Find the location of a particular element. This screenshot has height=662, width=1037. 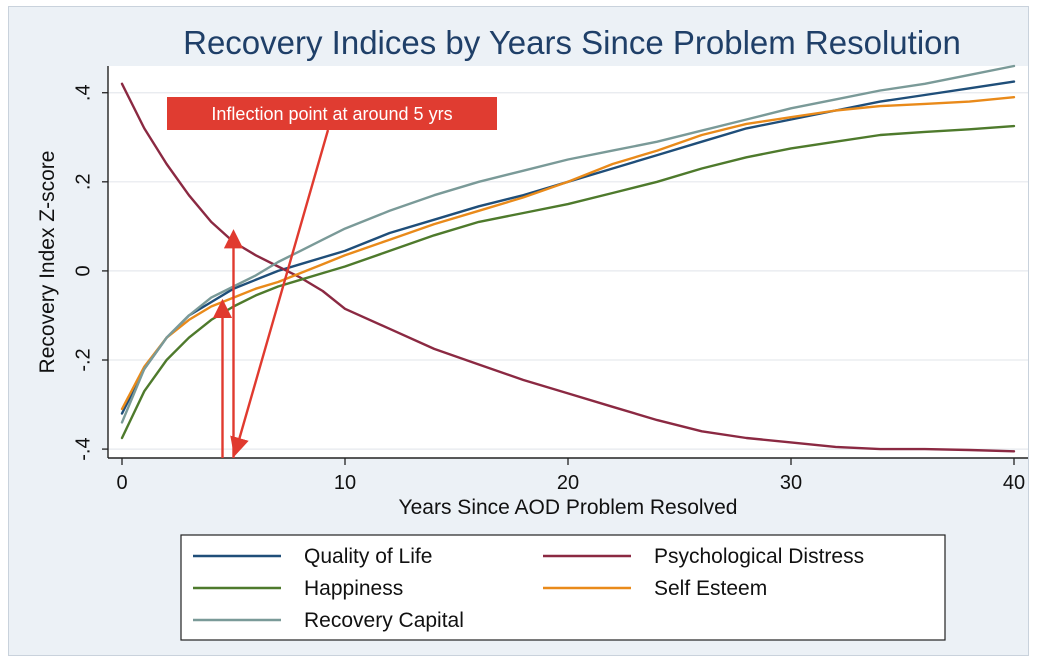

legend-label-recovery-capital: Recovery Capital is located at coordinates (384, 620).